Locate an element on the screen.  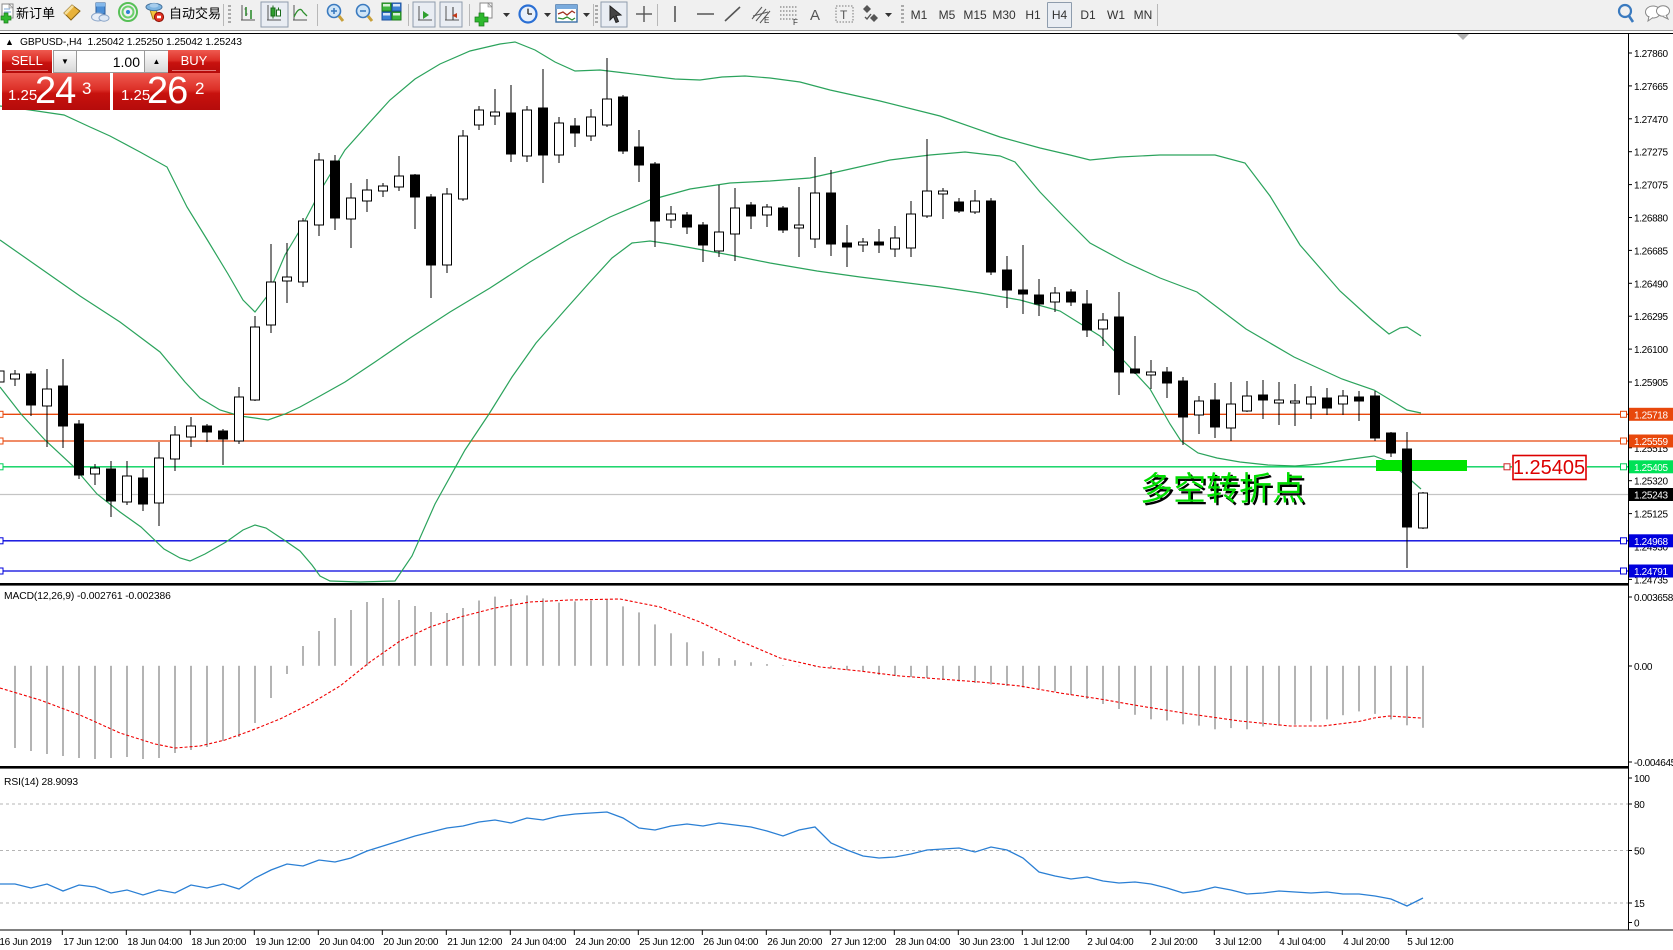
svg-text: RSI(14) 28.9093 is located at coordinates (41, 782).